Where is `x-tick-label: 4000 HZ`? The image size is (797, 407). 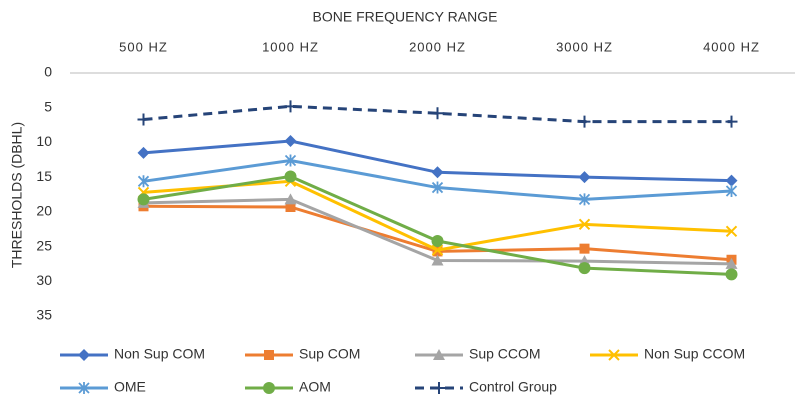
x-tick-label: 4000 HZ is located at coordinates (731, 46).